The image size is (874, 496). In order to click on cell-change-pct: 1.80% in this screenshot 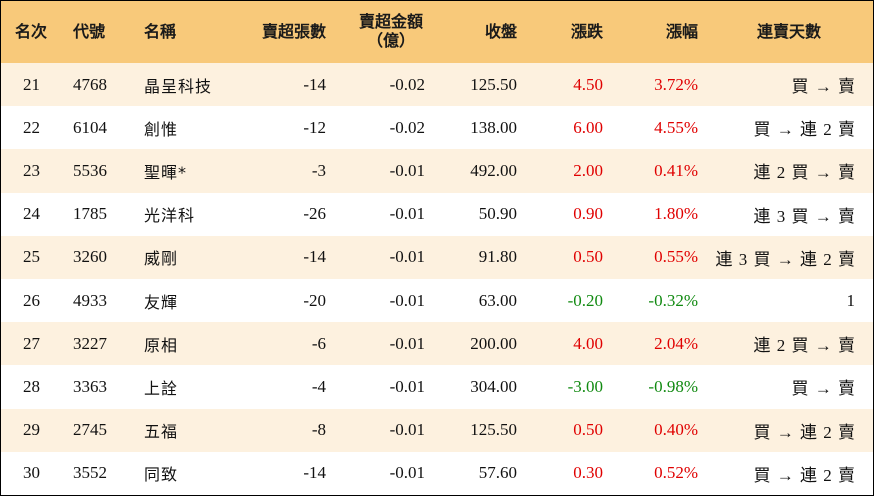, I will do `click(676, 214)`.